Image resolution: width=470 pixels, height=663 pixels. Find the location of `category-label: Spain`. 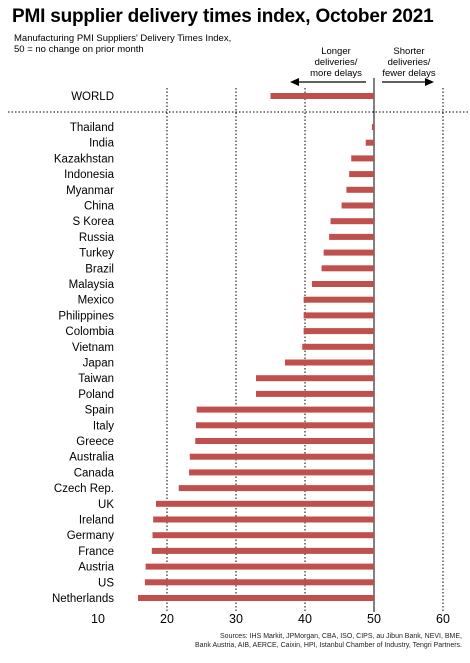

category-label: Spain is located at coordinates (99, 411).